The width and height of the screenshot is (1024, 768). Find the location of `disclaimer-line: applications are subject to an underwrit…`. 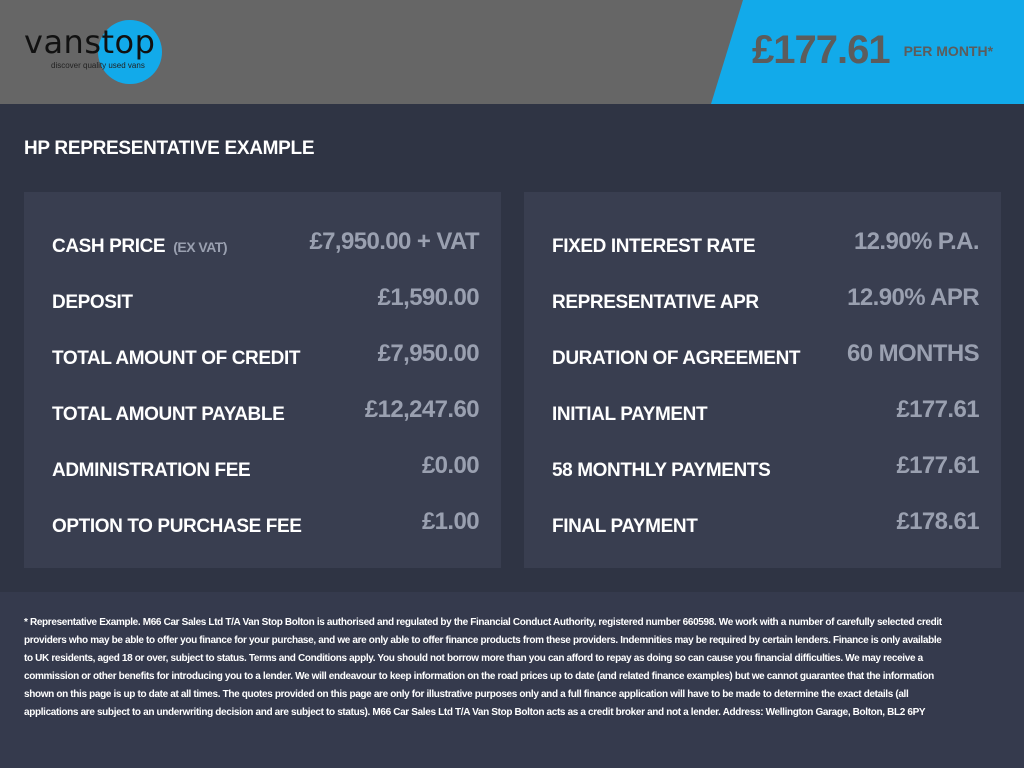

disclaimer-line: applications are subject to an underwrit… is located at coordinates (475, 712).